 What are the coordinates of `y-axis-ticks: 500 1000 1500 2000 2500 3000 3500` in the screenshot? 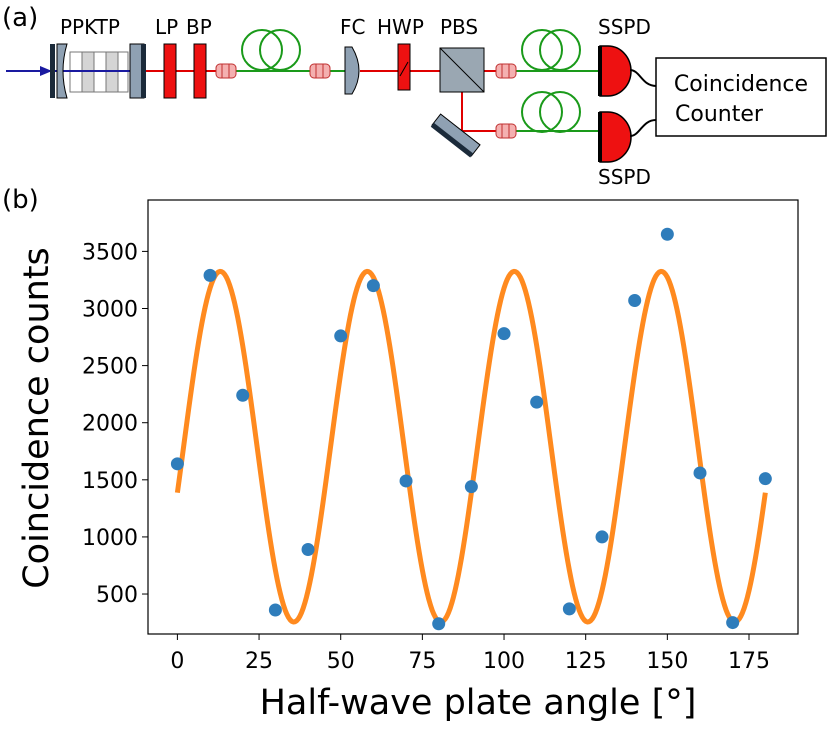 It's located at (115, 424).